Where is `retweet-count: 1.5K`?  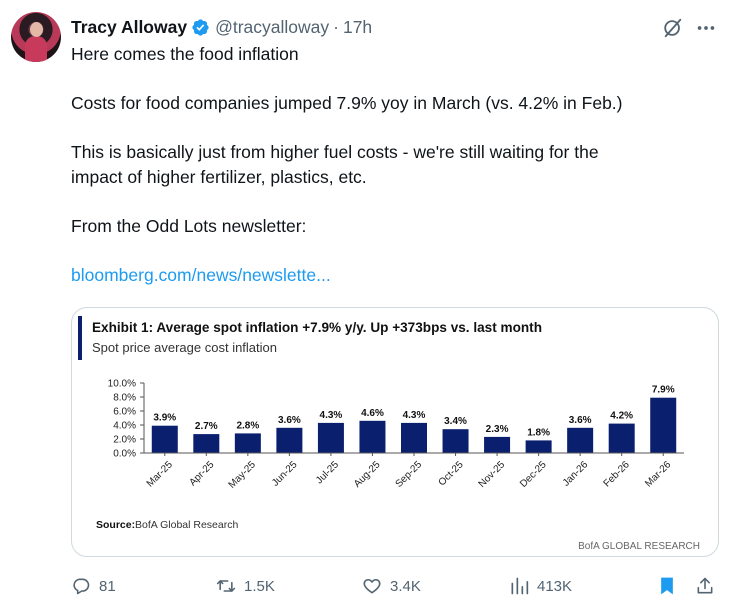
retweet-count: 1.5K is located at coordinates (259, 586).